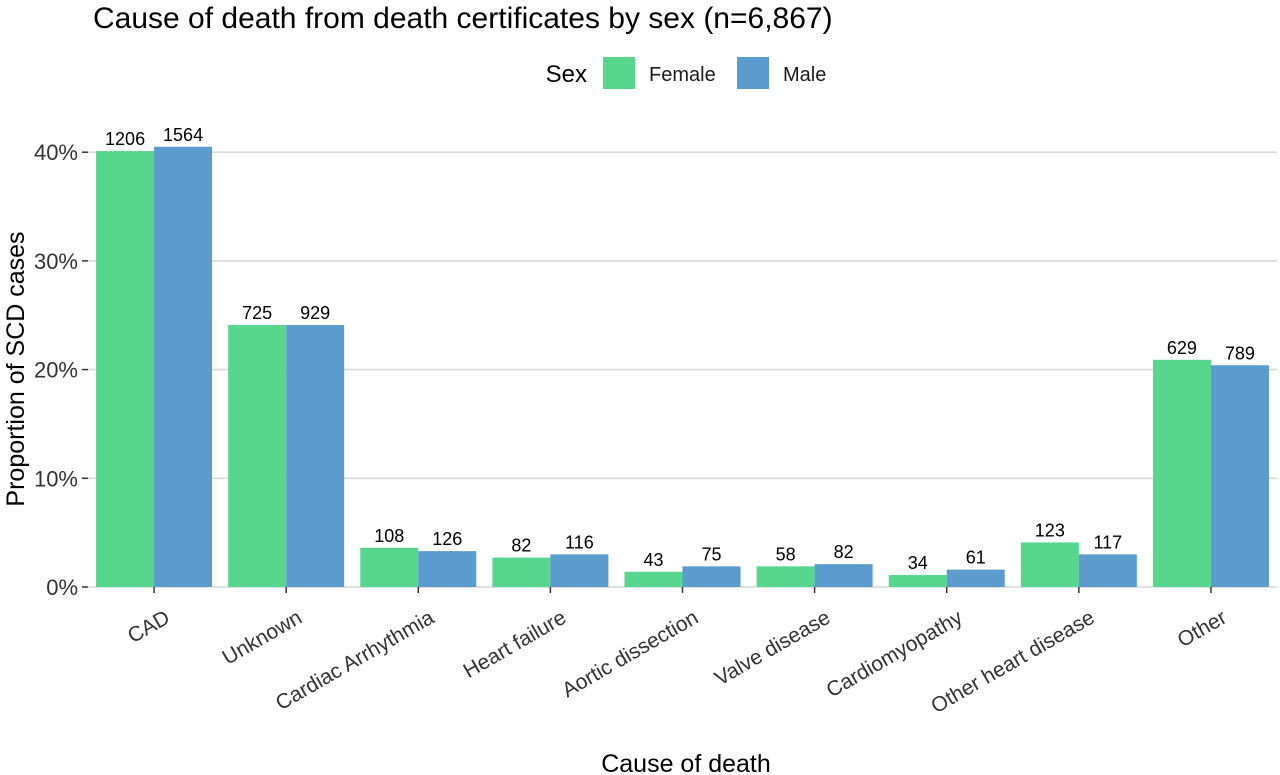 Image resolution: width=1280 pixels, height=775 pixels. Describe the element at coordinates (149, 627) in the screenshot. I see `x-tick-label: CAD` at that location.